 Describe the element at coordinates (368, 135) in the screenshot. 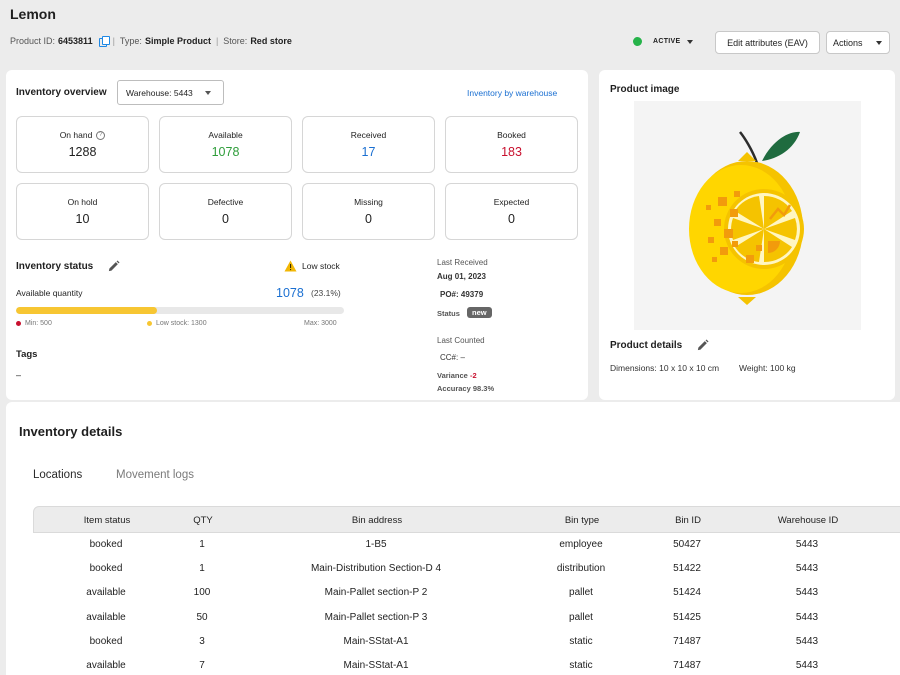

I see `stat-label: Received` at that location.